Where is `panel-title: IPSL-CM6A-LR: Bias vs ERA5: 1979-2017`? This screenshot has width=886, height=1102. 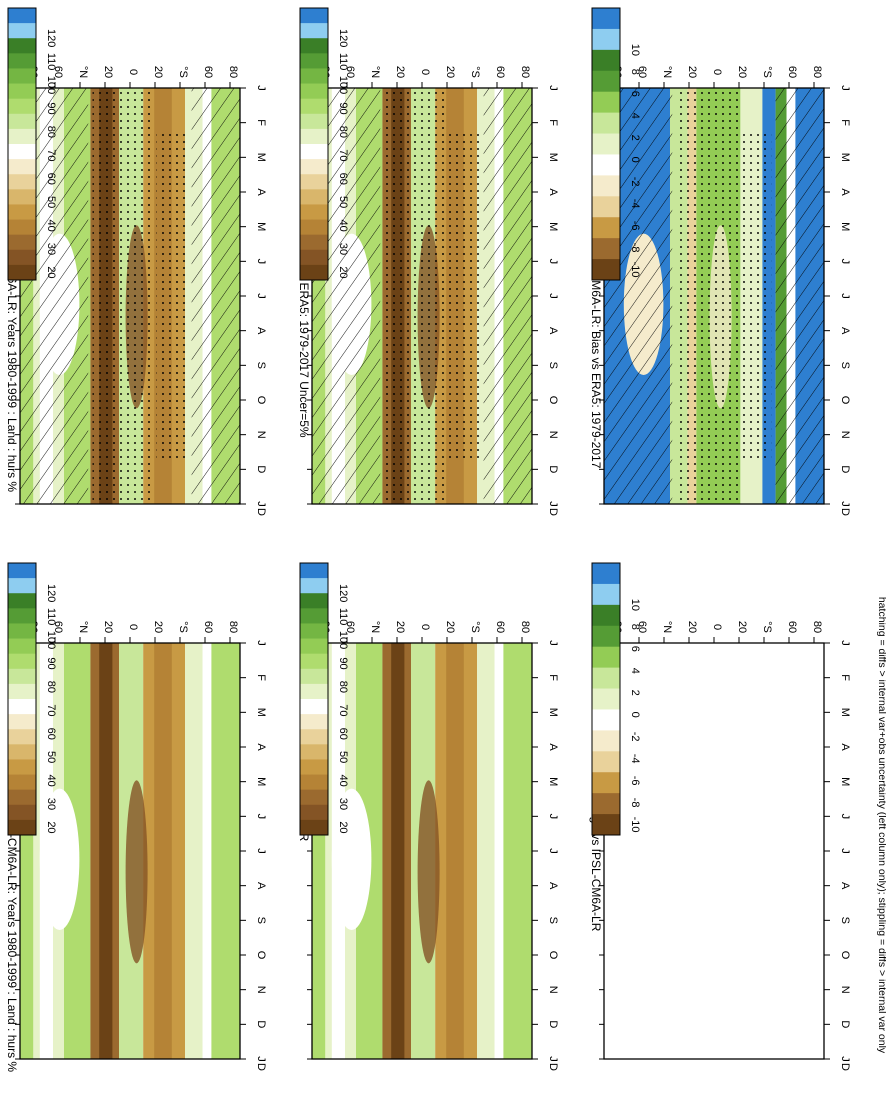
panel-title: IPSL-CM6A-LR: Bias vs ERA5: 1979-2017 is located at coordinates (596, 355).